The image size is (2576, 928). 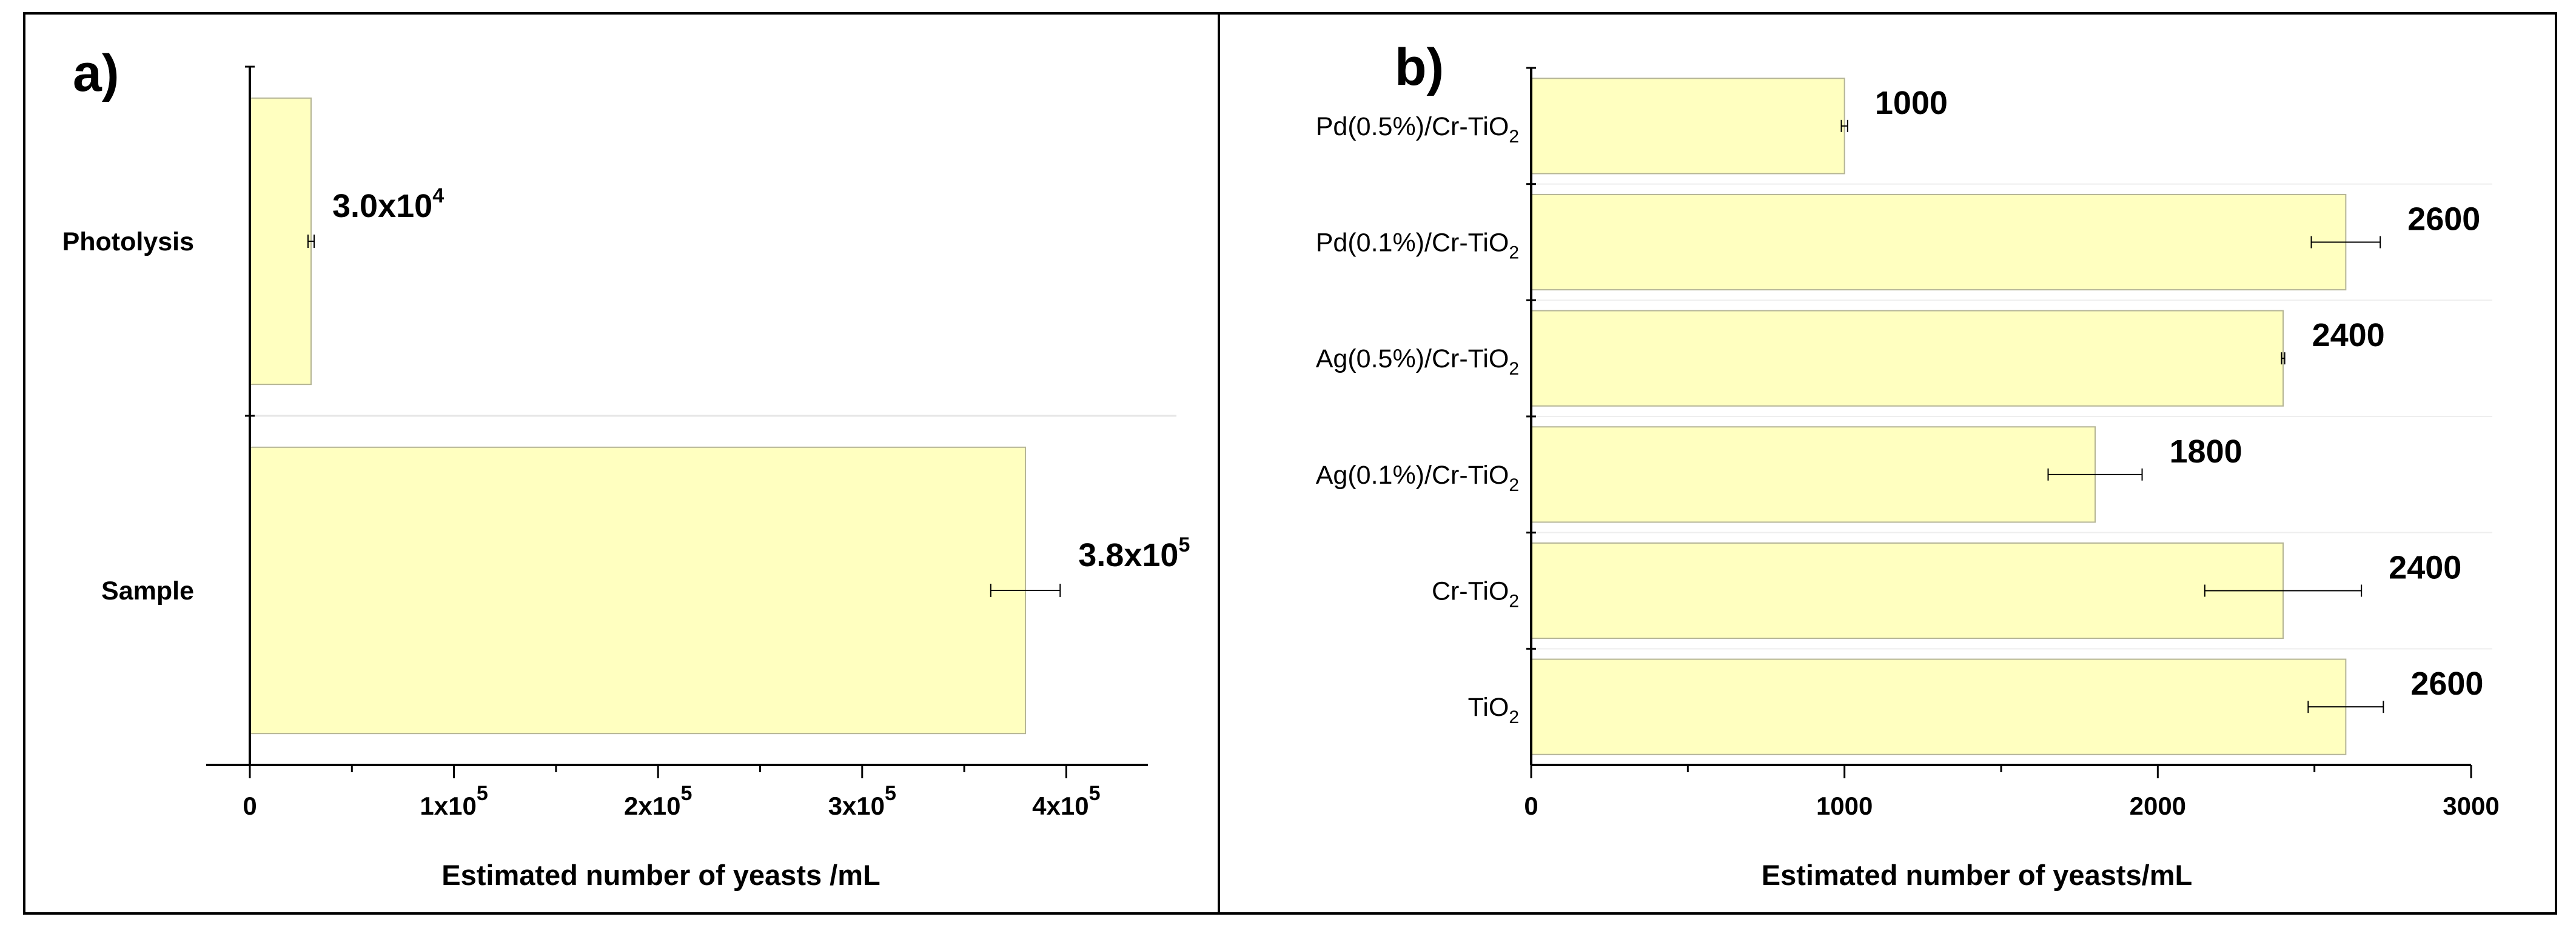 What do you see at coordinates (128, 241) in the screenshot?
I see `chart-a-category-label: Photolysis` at bounding box center [128, 241].